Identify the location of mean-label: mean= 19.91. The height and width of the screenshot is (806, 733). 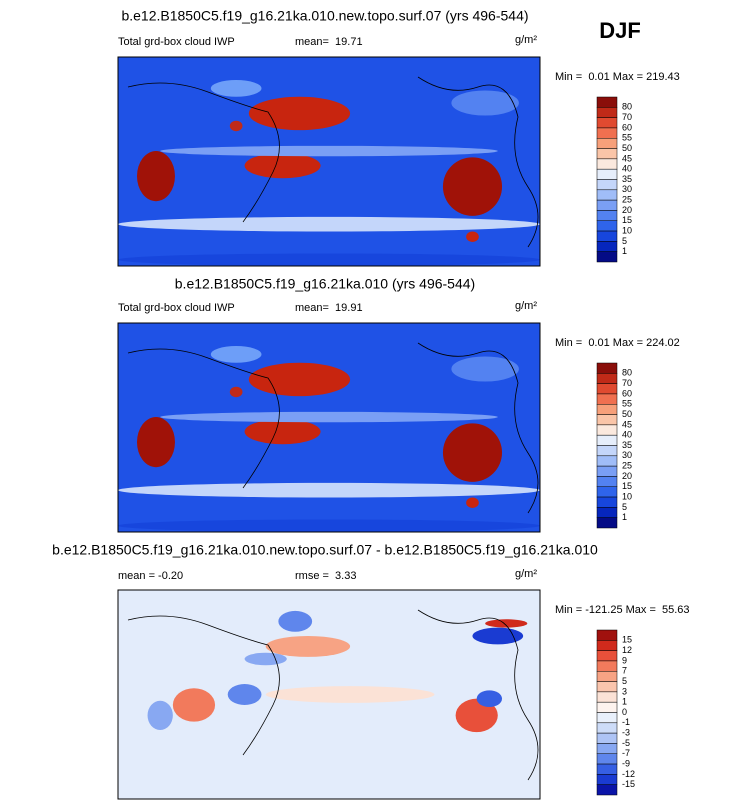
(329, 308).